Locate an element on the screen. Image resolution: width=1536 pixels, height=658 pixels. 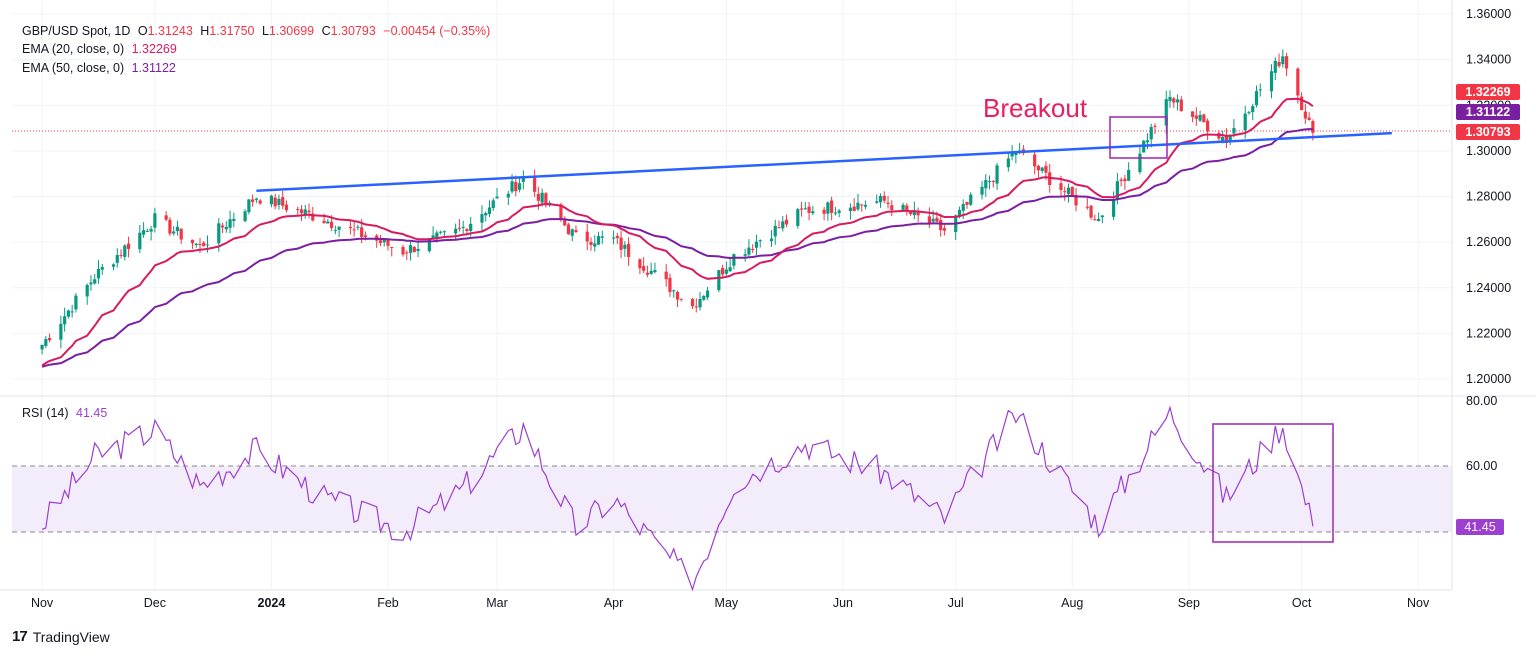
time-tick-label: Oct is located at coordinates (1302, 603).